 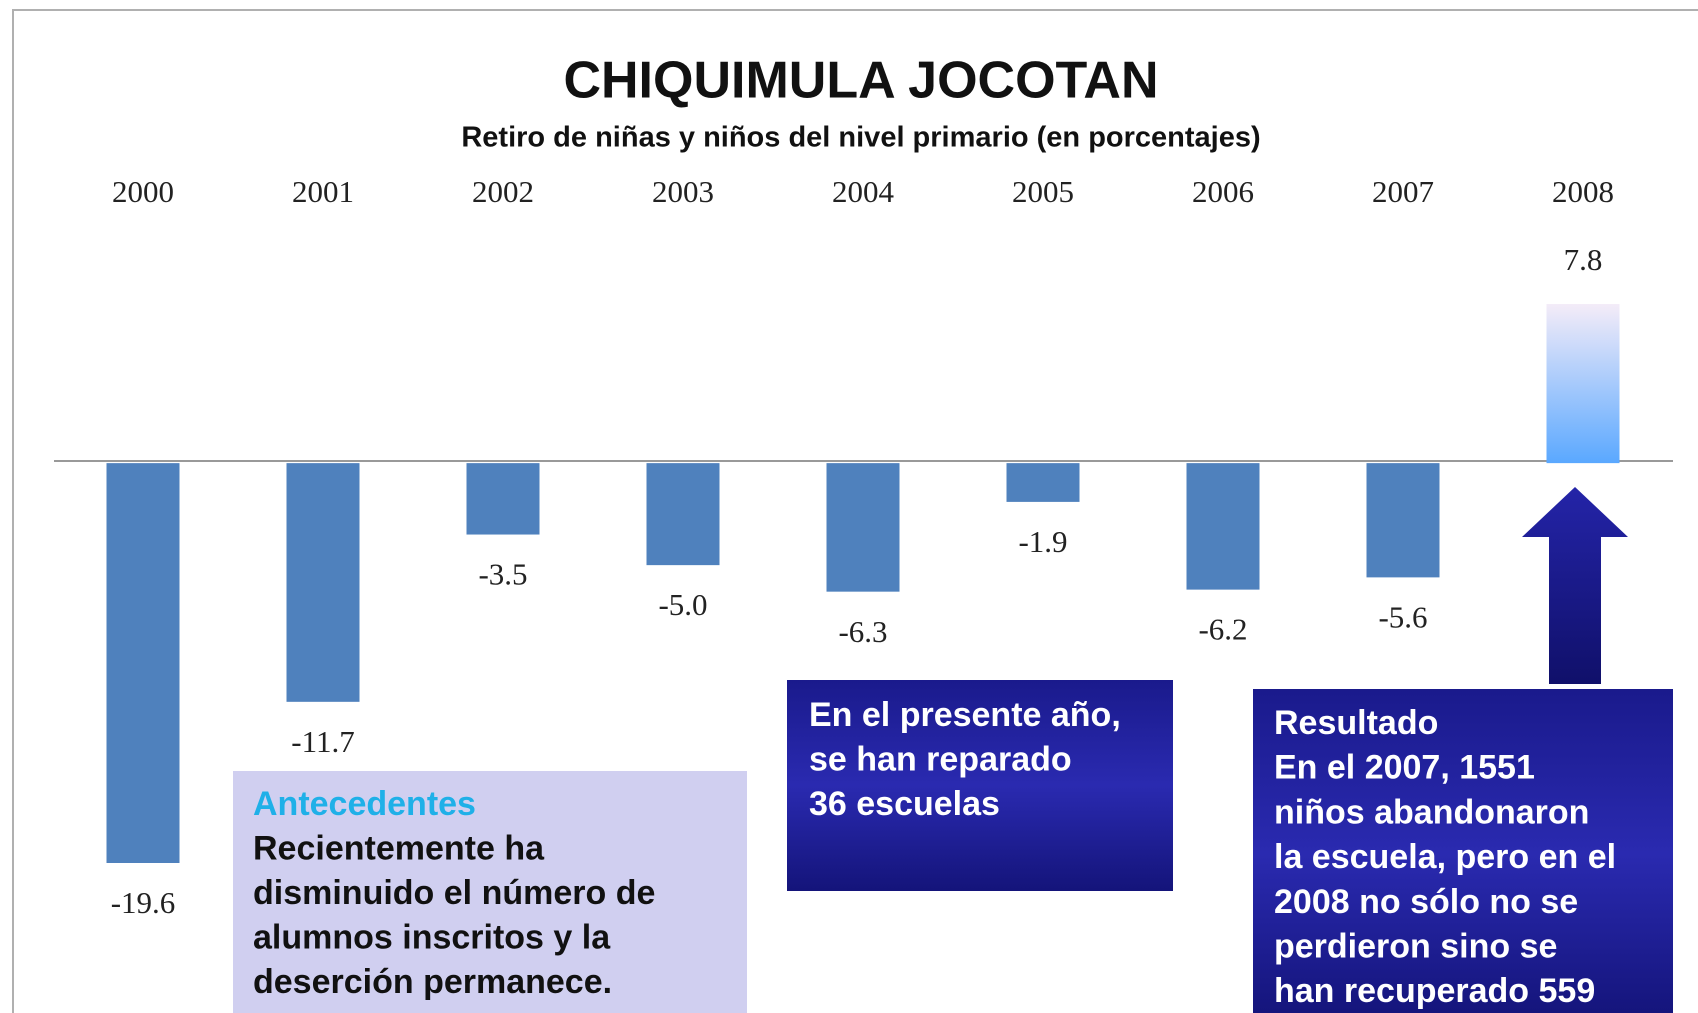 What do you see at coordinates (1431, 812) in the screenshot?
I see `note-line: niños abandonaron` at bounding box center [1431, 812].